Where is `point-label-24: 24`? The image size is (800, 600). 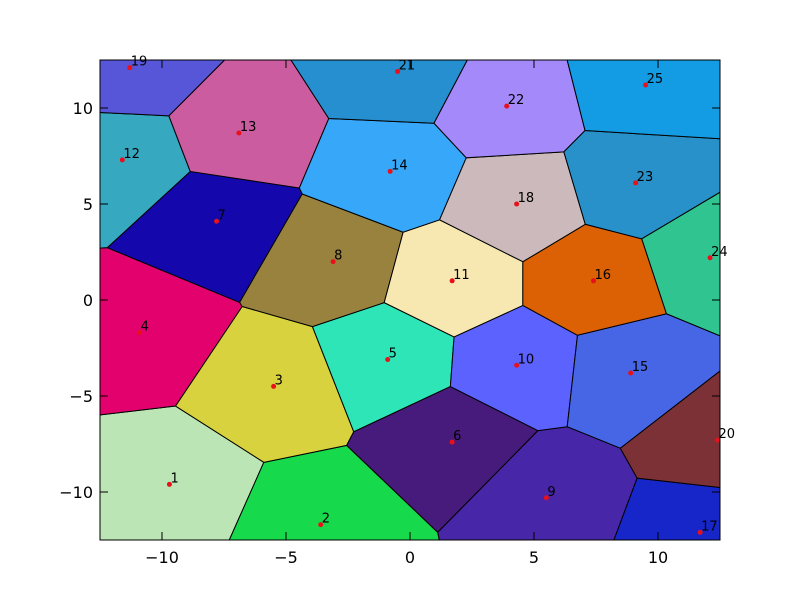 point-label-24: 24 is located at coordinates (719, 252).